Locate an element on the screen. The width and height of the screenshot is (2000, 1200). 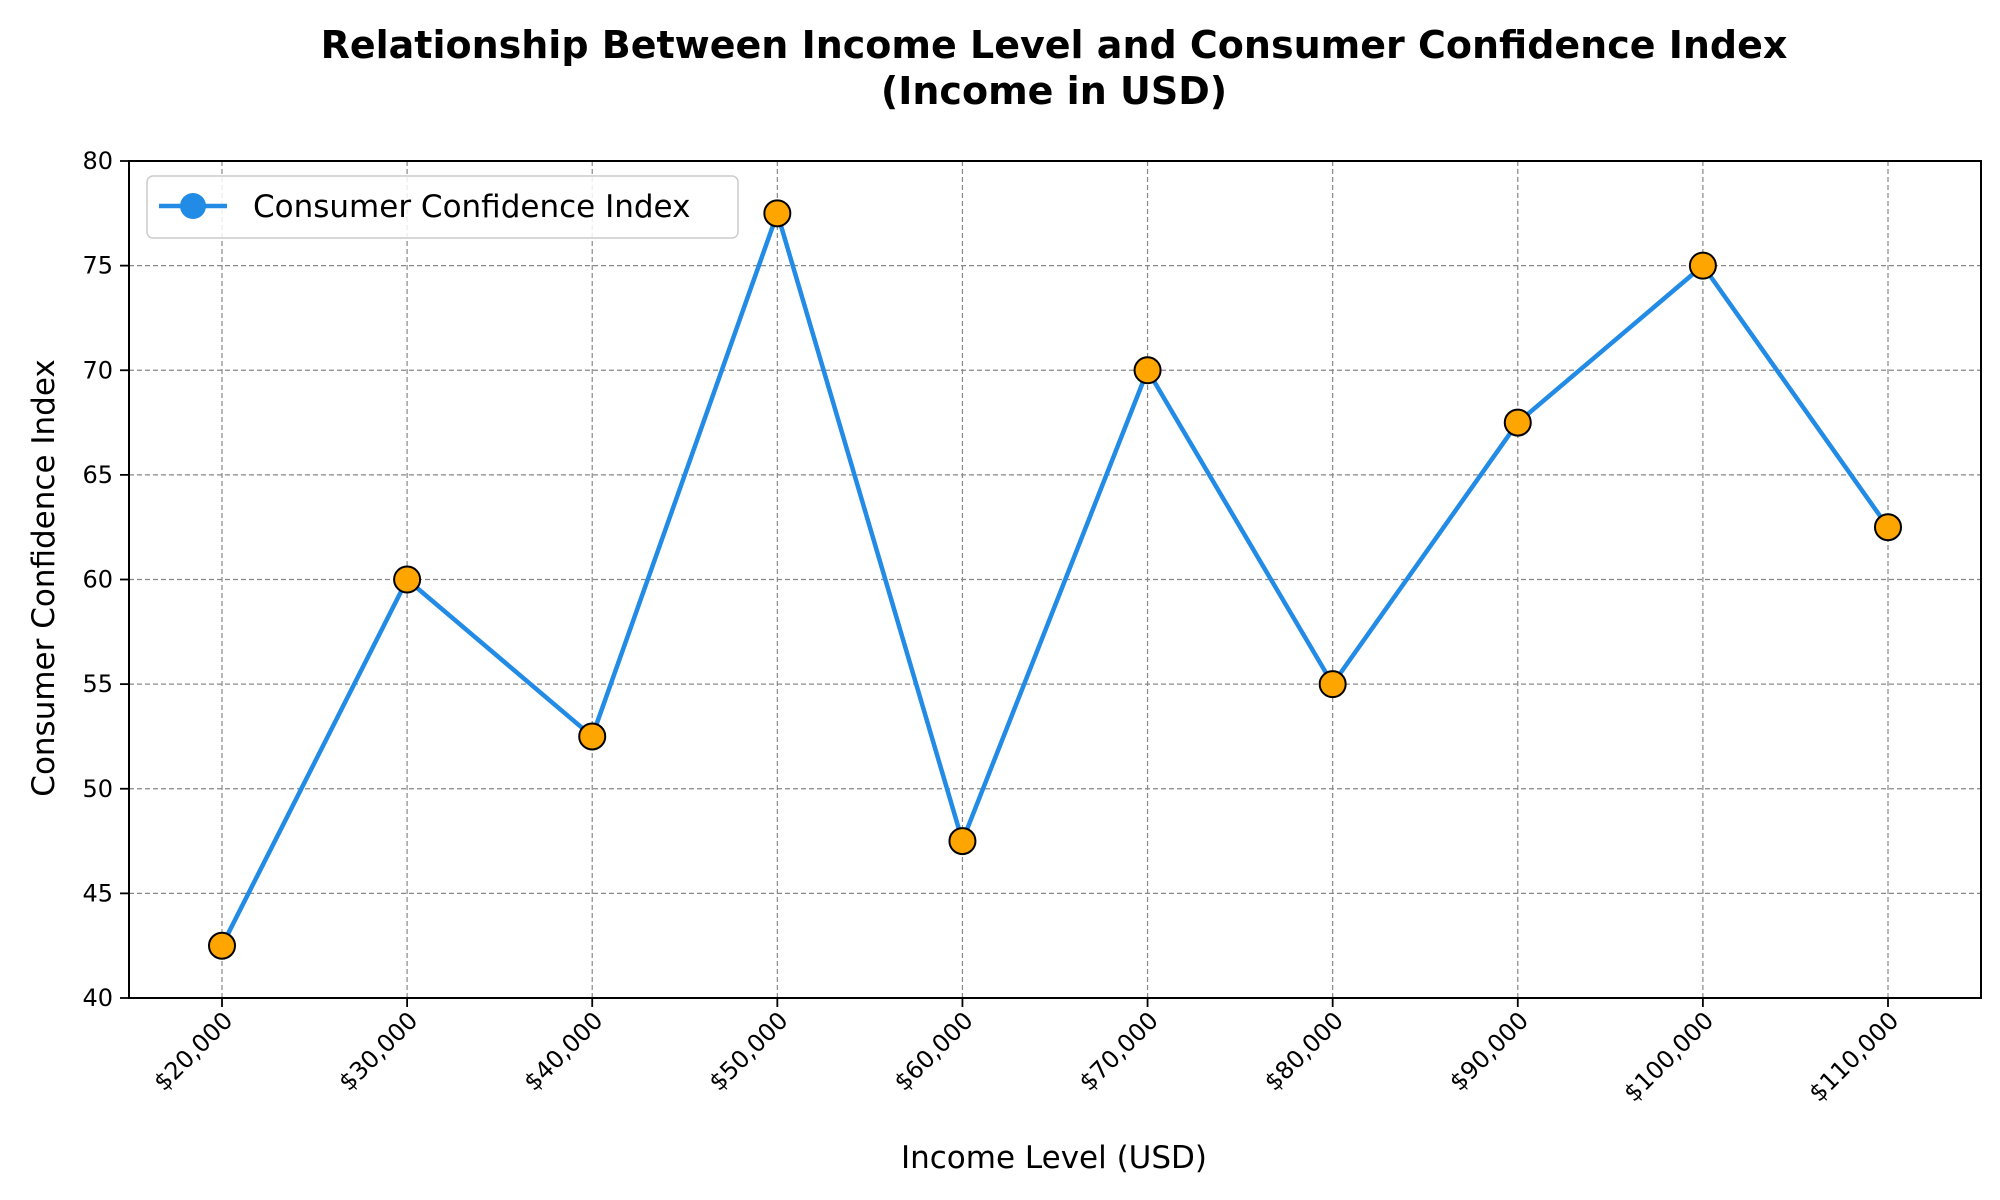
y-tick-label-65: 65 is located at coordinates (97, 475).